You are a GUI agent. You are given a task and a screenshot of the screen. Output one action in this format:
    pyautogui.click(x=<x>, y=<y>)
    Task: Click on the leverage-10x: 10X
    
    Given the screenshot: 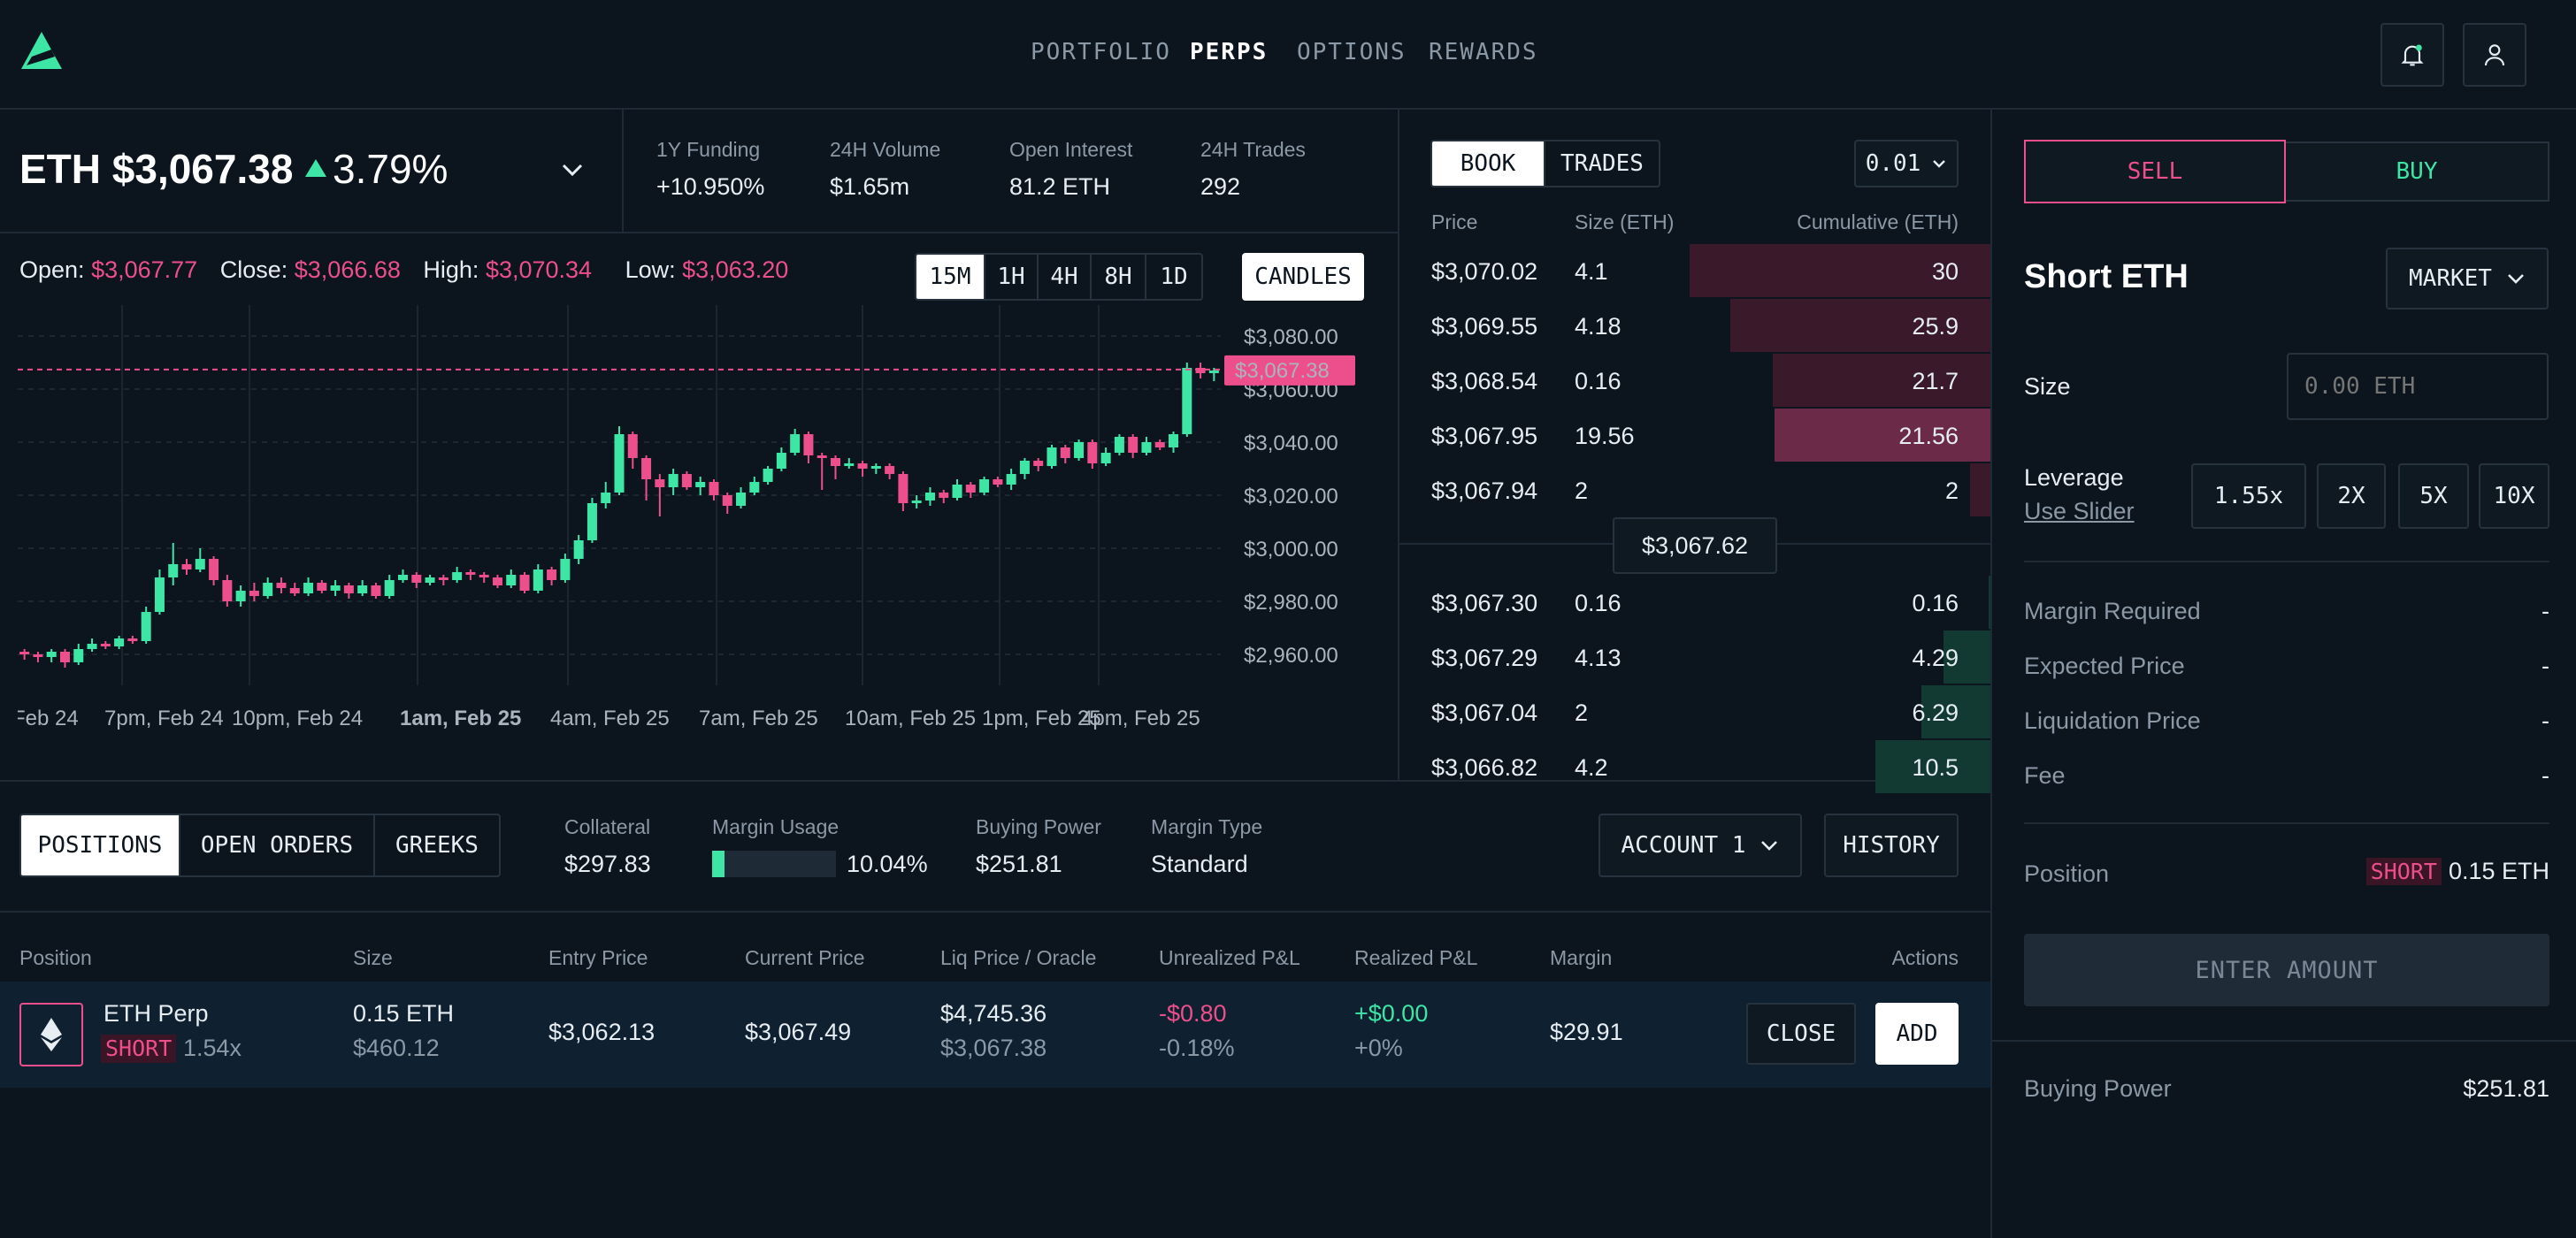 What is the action you would take?
    pyautogui.click(x=2514, y=496)
    